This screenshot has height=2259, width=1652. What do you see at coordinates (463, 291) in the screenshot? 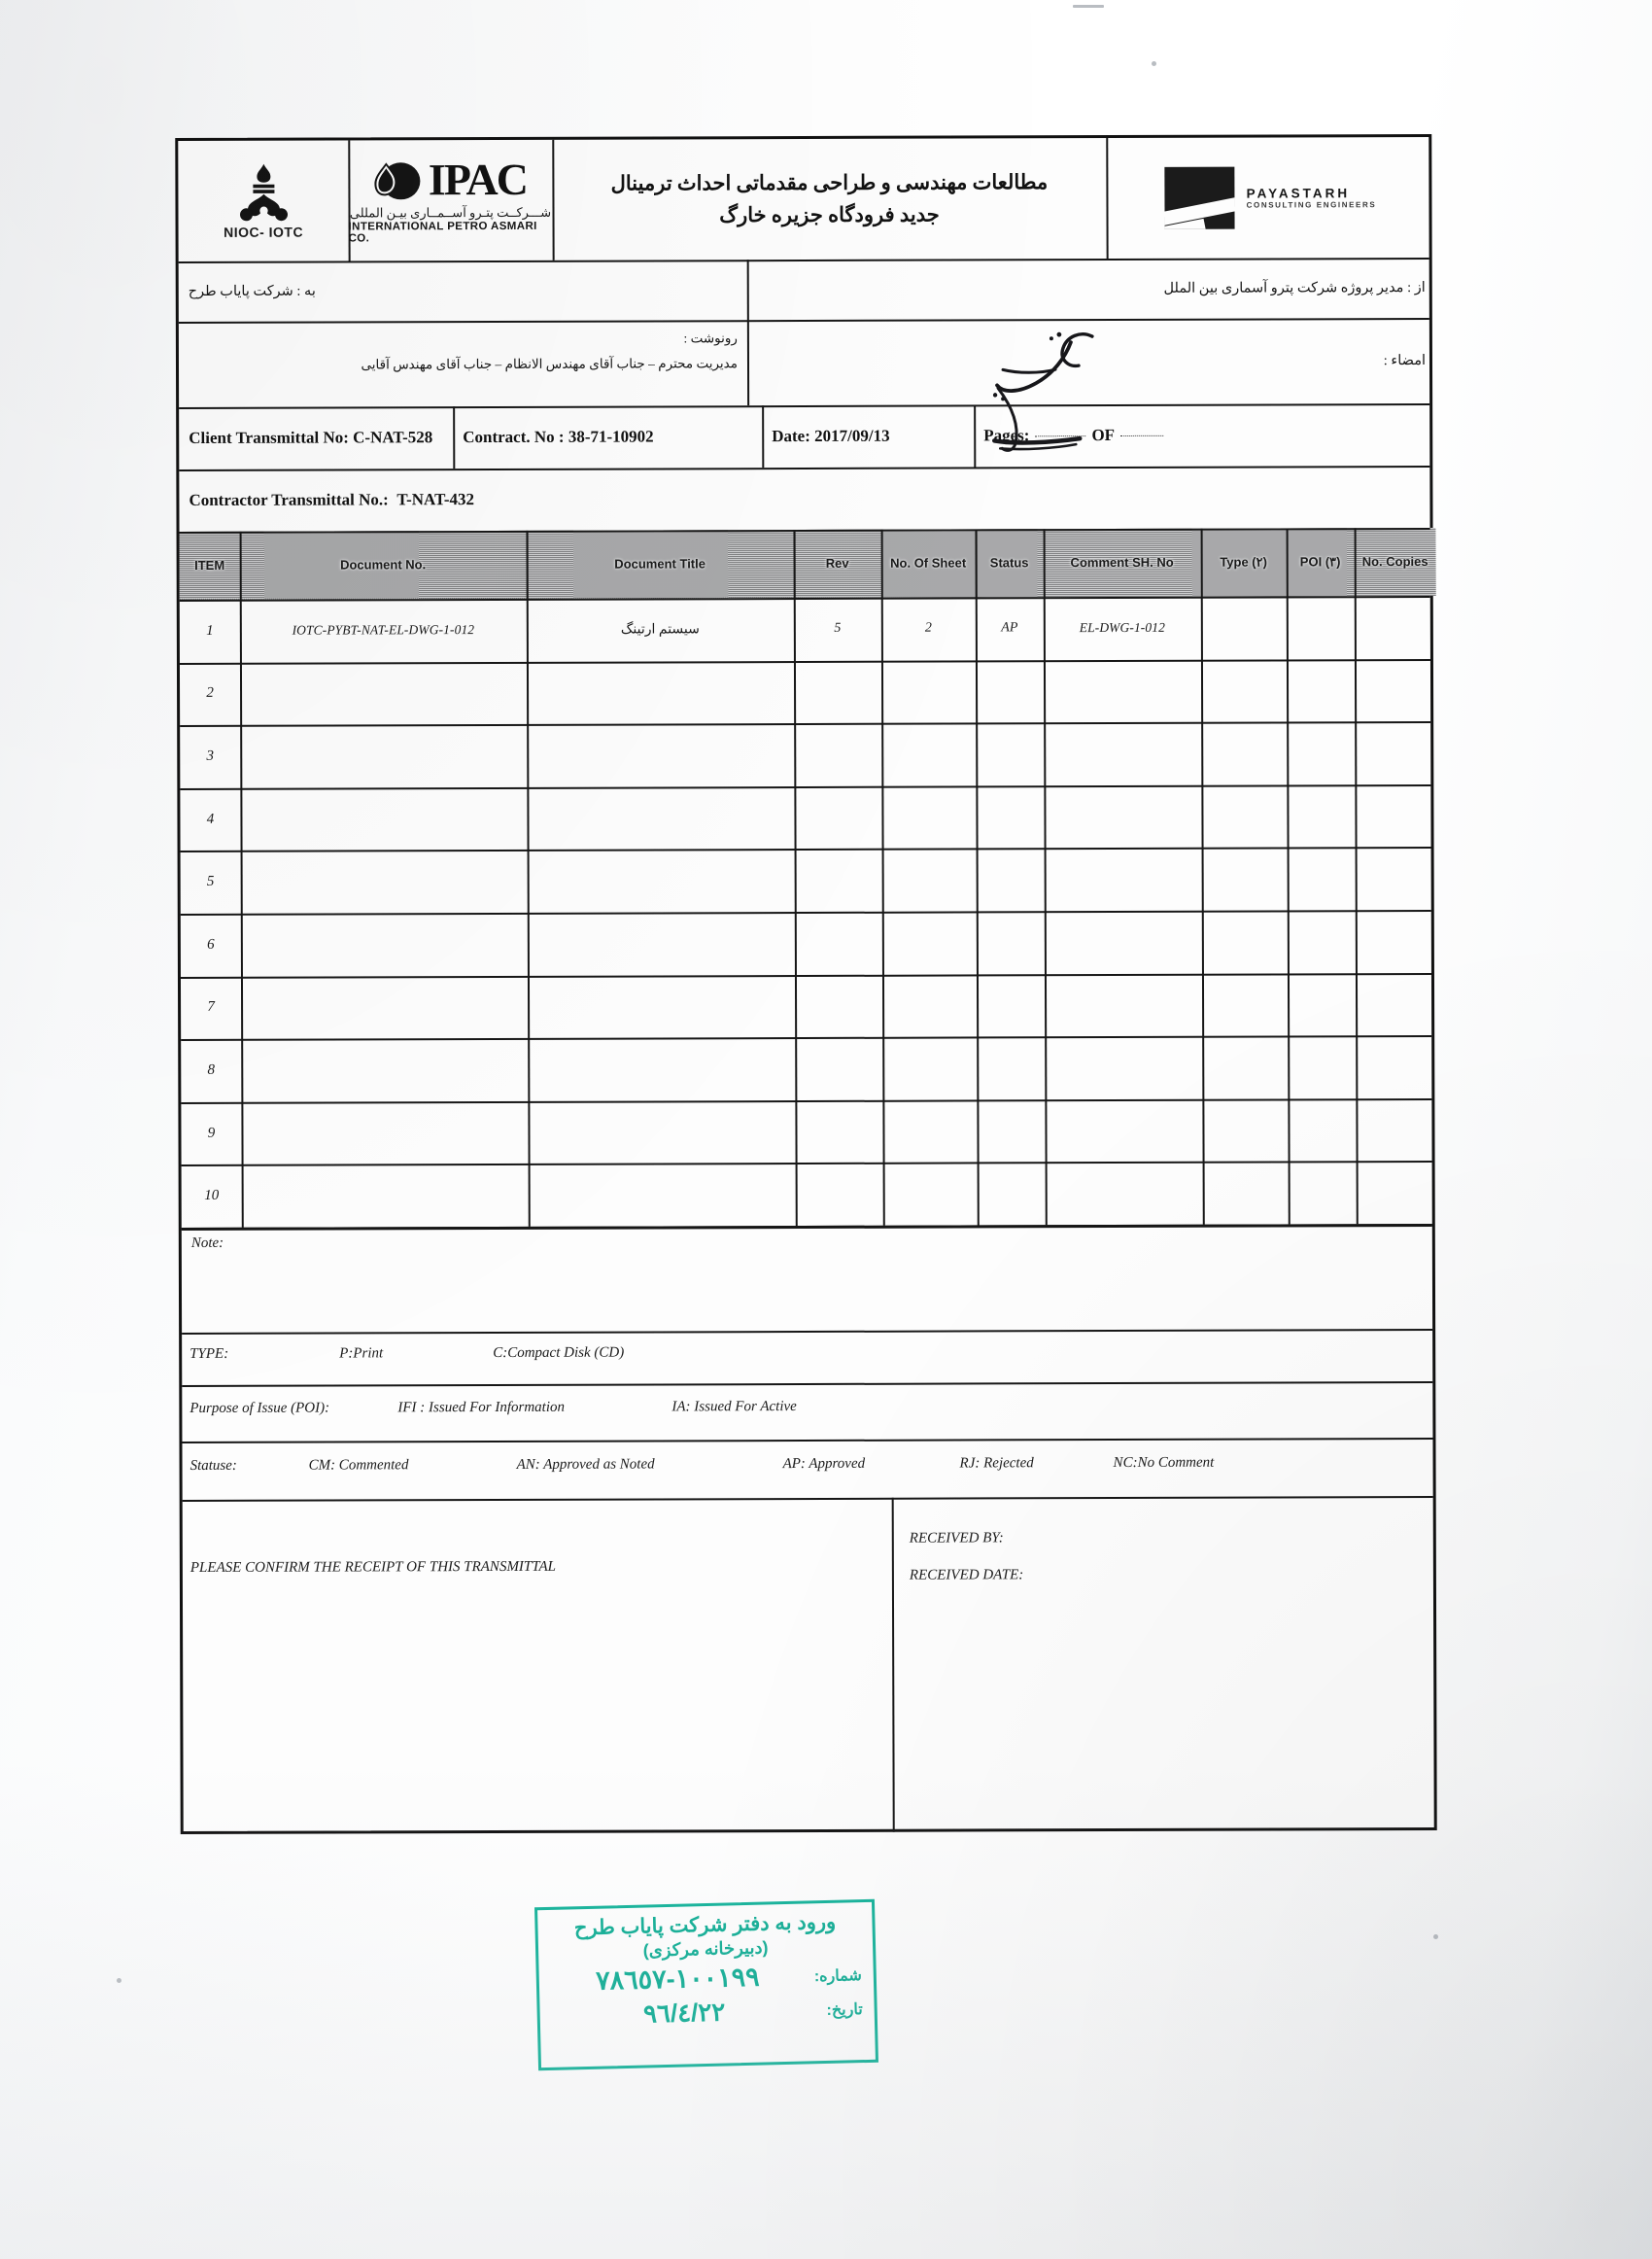
I see `to-cell: به : شركت پاياب طرح` at bounding box center [463, 291].